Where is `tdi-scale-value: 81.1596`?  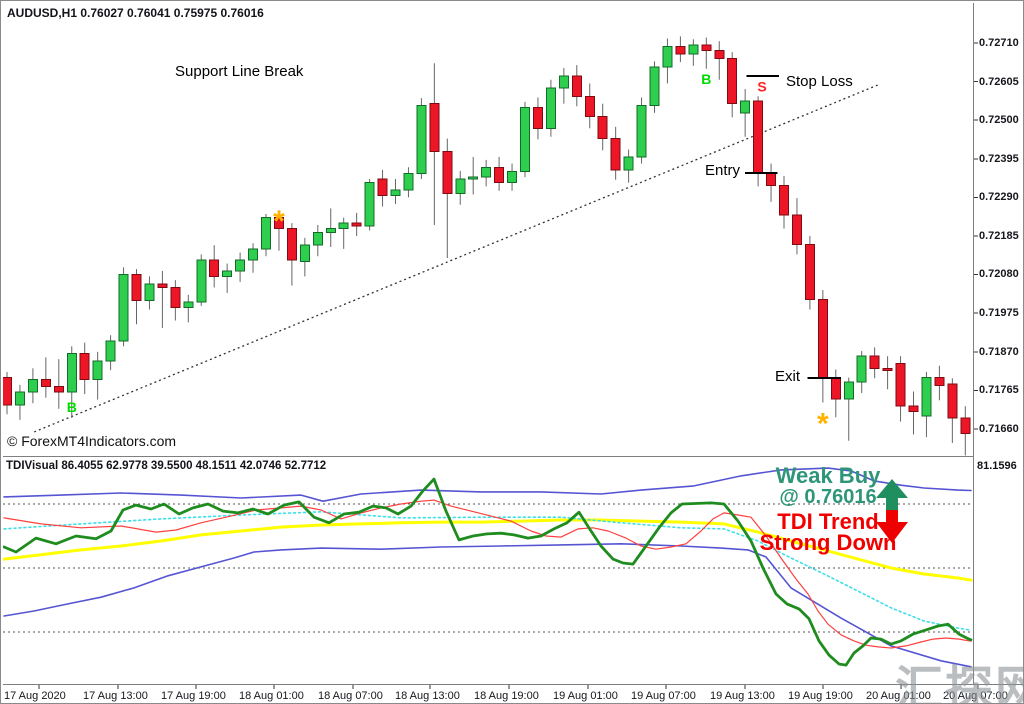
tdi-scale-value: 81.1596 is located at coordinates (997, 466).